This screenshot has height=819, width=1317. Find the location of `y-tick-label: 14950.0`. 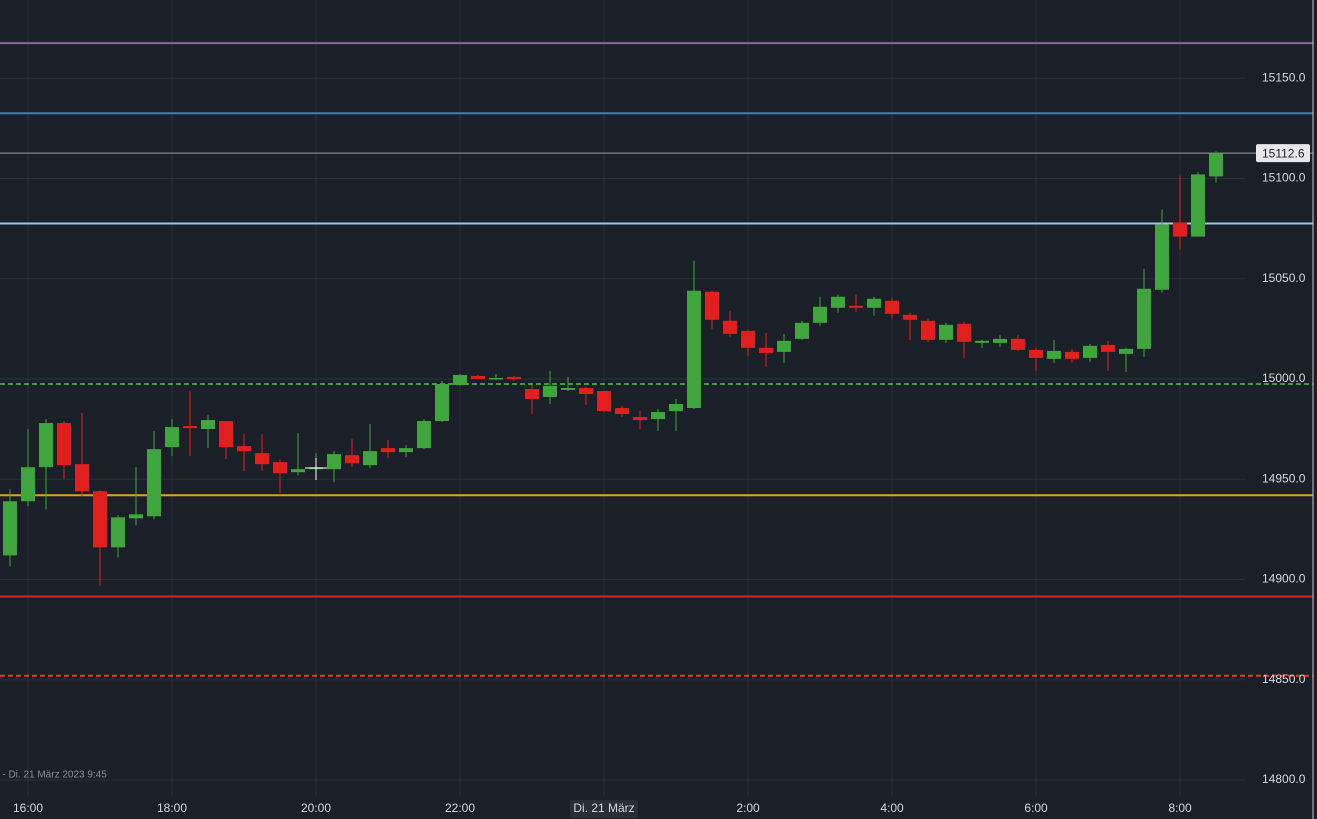

y-tick-label: 14950.0 is located at coordinates (1284, 478).